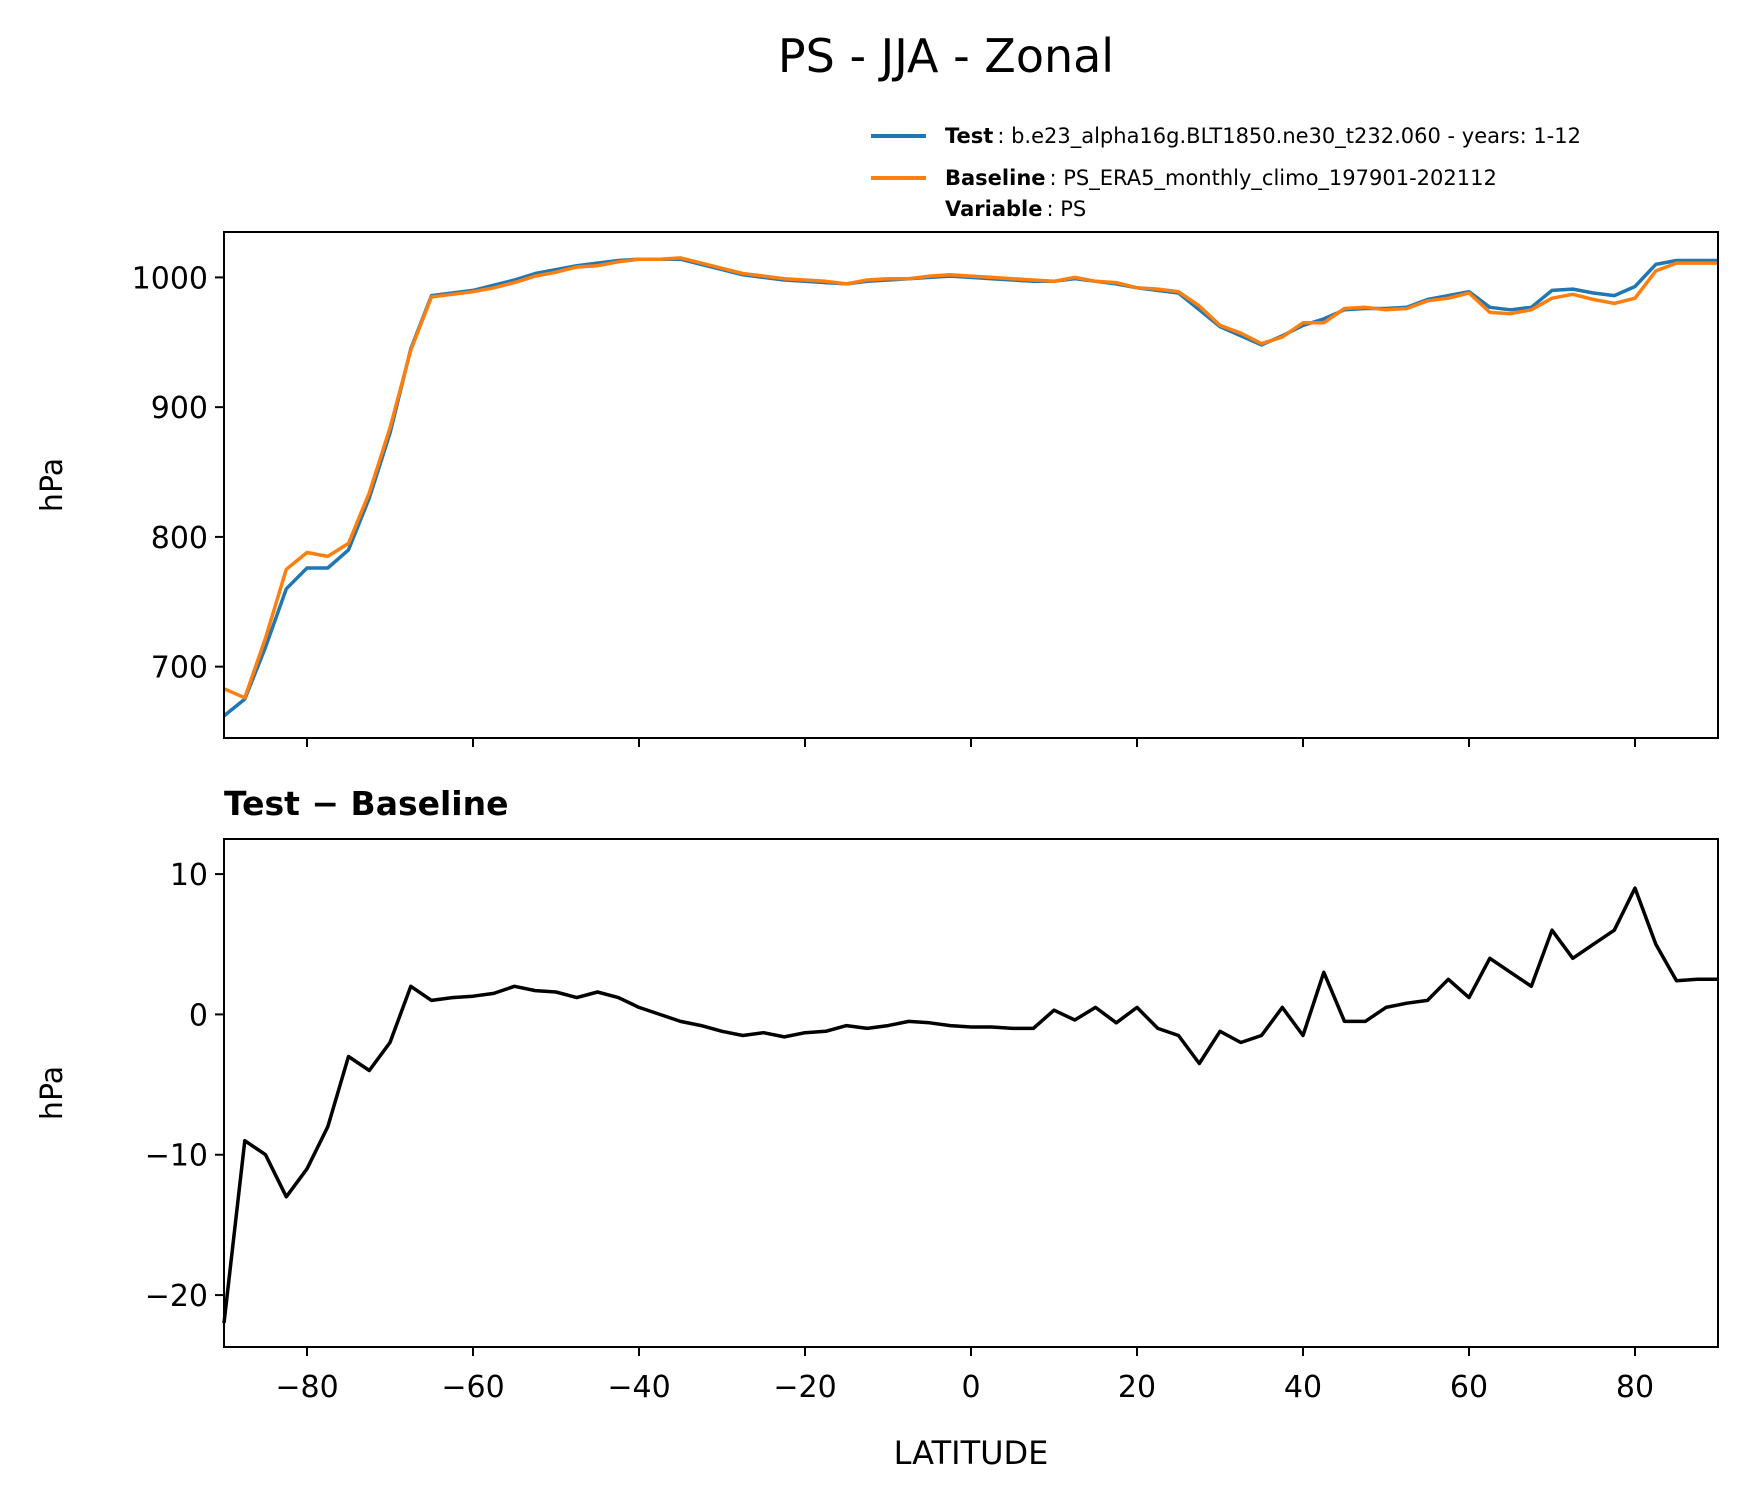  What do you see at coordinates (804, 1387) in the screenshot?
I see `x-tick-label: −20` at bounding box center [804, 1387].